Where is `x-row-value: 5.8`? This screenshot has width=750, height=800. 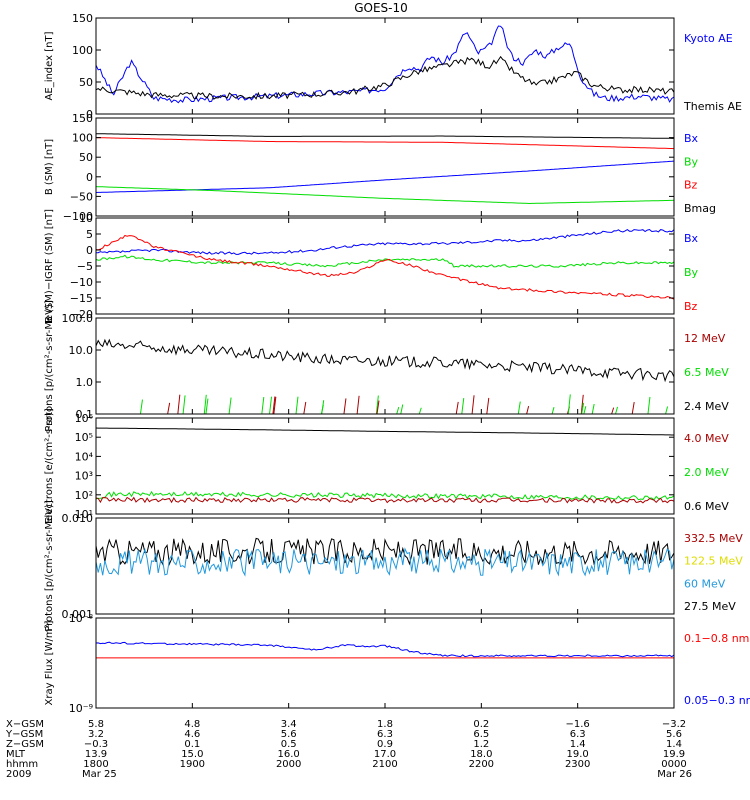
x-row-value: 5.8 is located at coordinates (96, 724).